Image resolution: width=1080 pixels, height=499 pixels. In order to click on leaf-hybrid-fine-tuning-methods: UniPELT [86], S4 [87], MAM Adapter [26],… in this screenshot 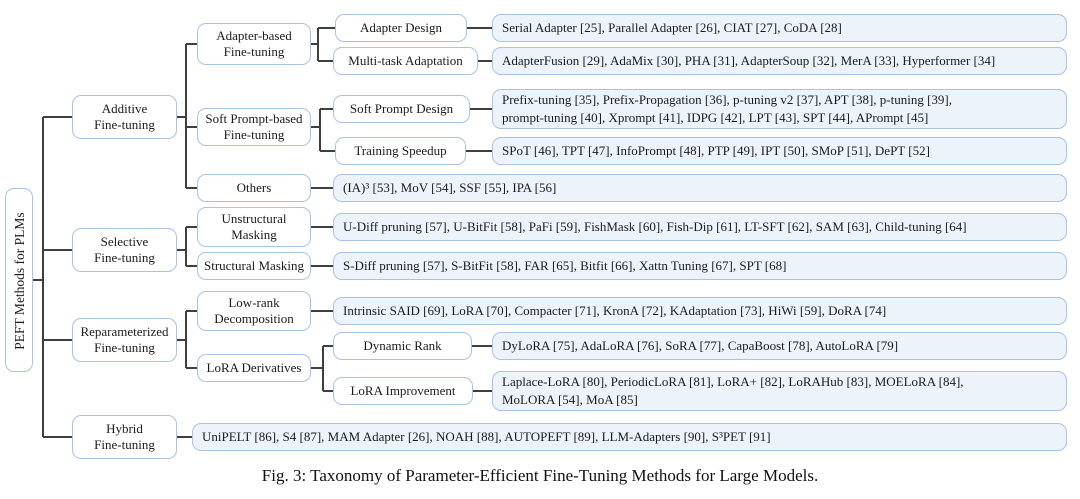, I will do `click(629, 437)`.